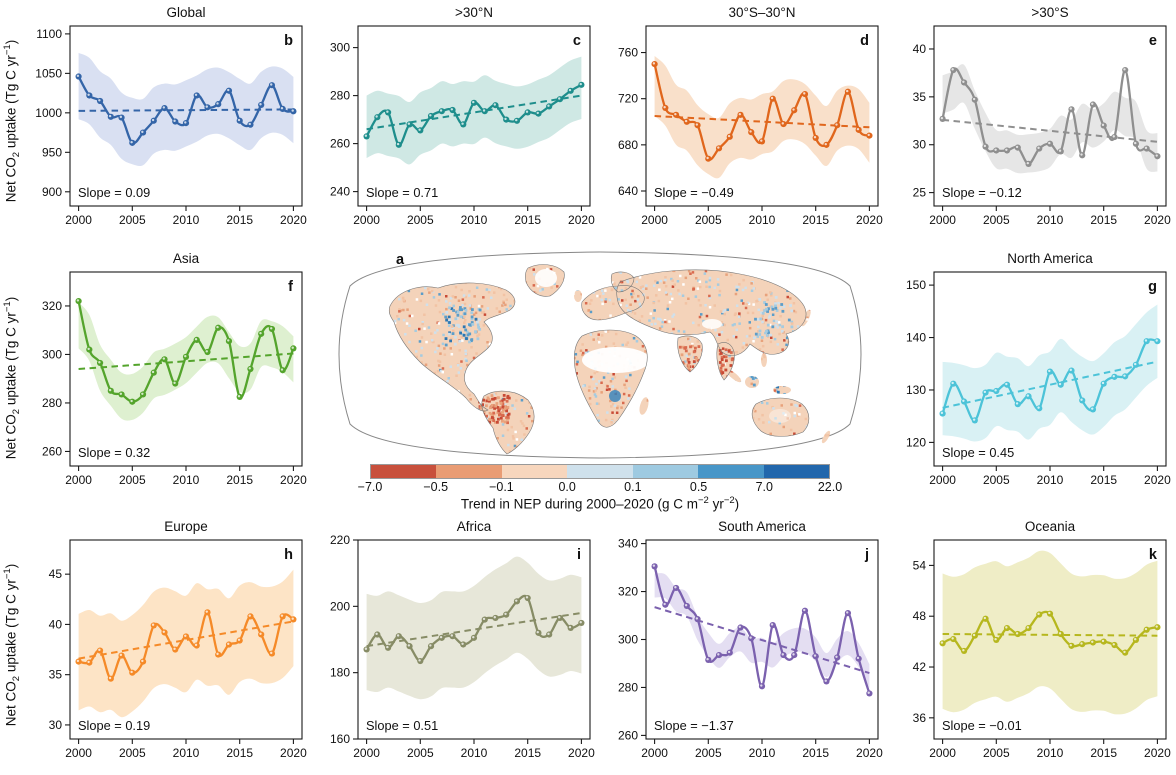  What do you see at coordinates (56, 624) in the screenshot?
I see `svg-text: 40` at bounding box center [56, 624].